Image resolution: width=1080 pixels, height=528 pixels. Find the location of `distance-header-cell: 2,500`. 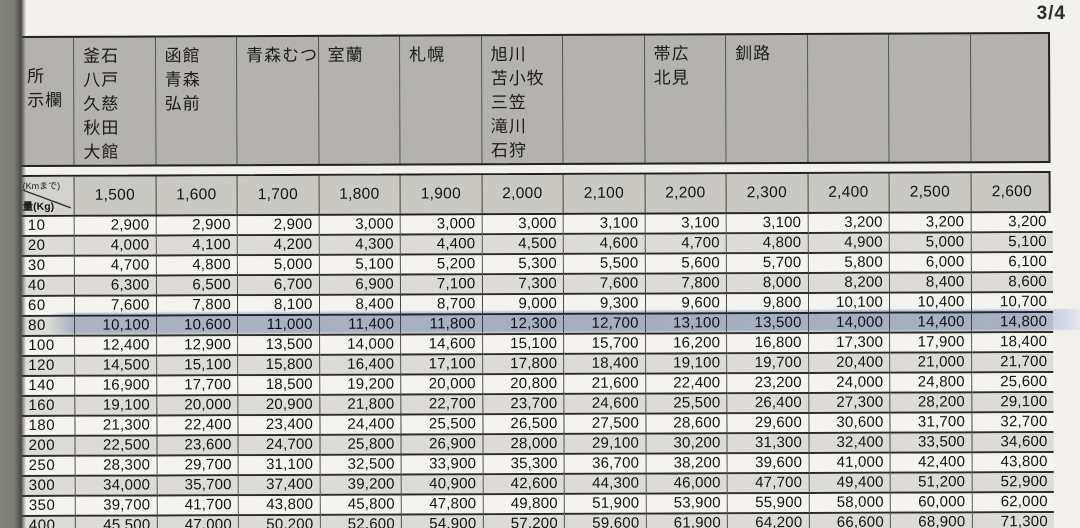

distance-header-cell: 2,500 is located at coordinates (930, 192).